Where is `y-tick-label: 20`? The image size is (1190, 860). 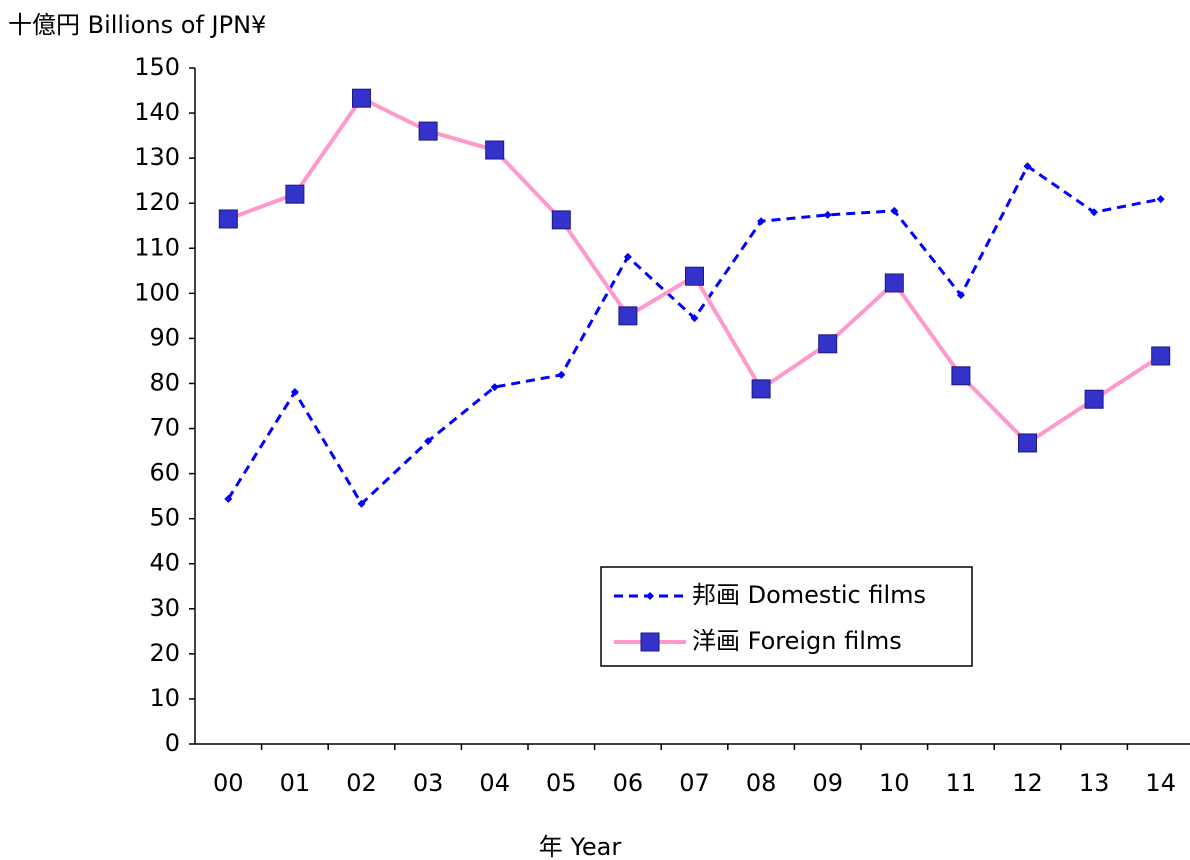 y-tick-label: 20 is located at coordinates (164, 653).